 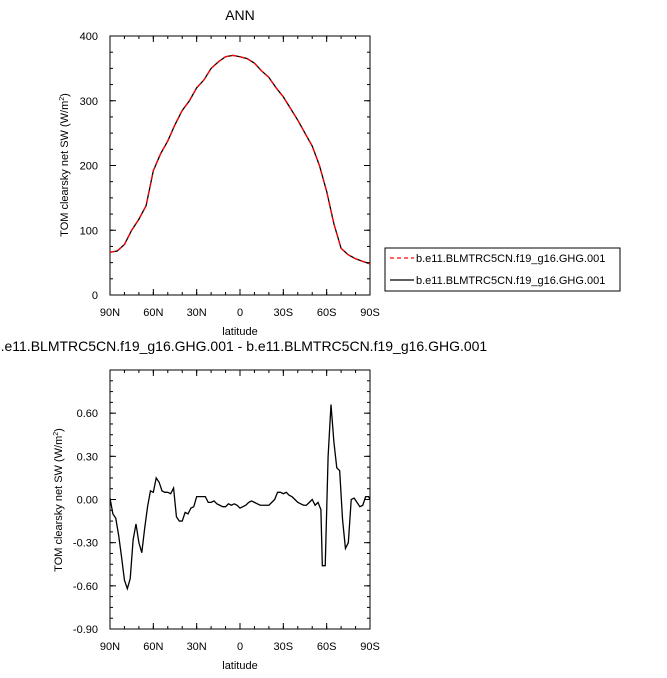 I want to click on bottom-chart-y-tick-label: 0.30, so click(x=87, y=457).